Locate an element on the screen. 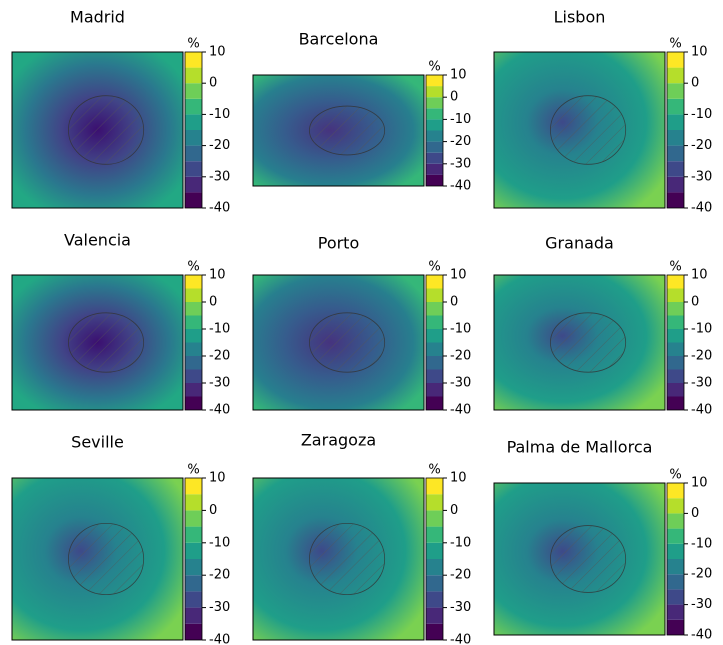 The image size is (723, 645). panel-title: Seville is located at coordinates (97, 442).